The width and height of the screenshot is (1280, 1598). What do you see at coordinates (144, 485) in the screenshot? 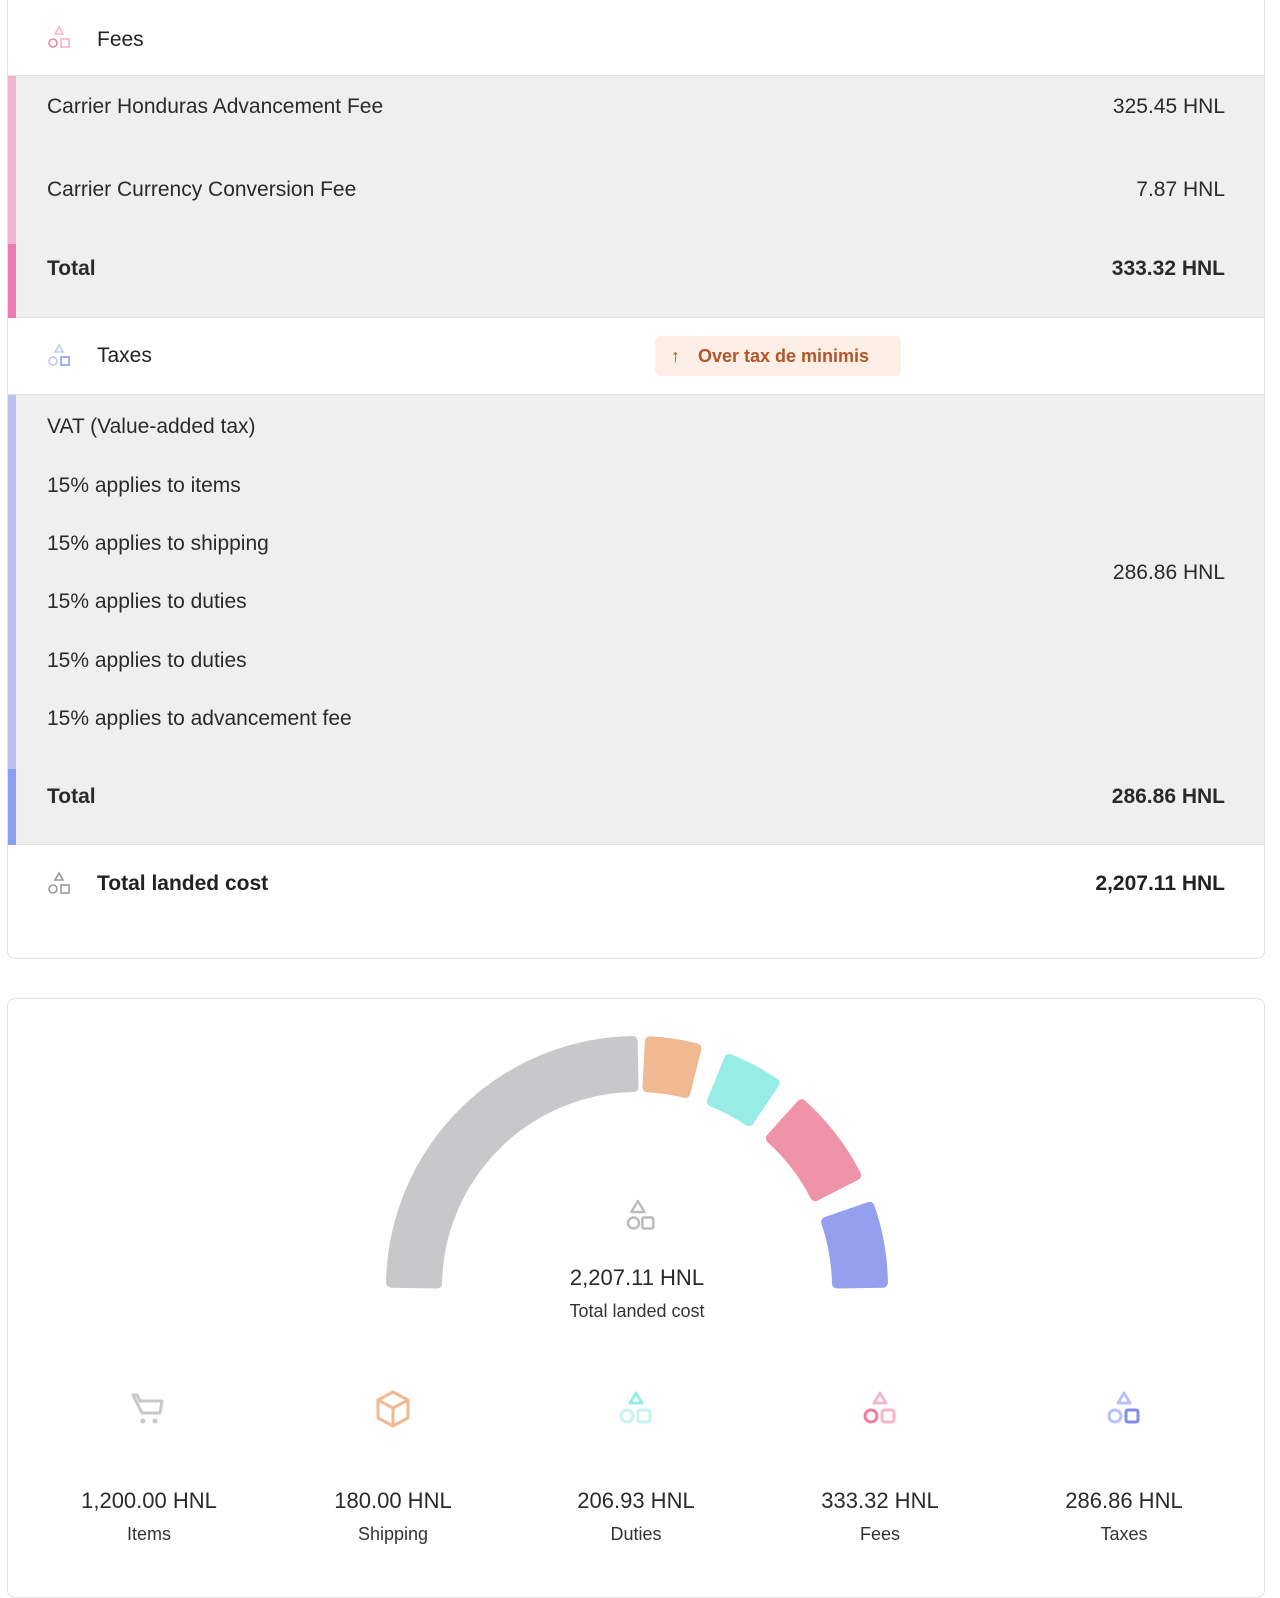
I see `vat-line: 15% applies to items` at bounding box center [144, 485].